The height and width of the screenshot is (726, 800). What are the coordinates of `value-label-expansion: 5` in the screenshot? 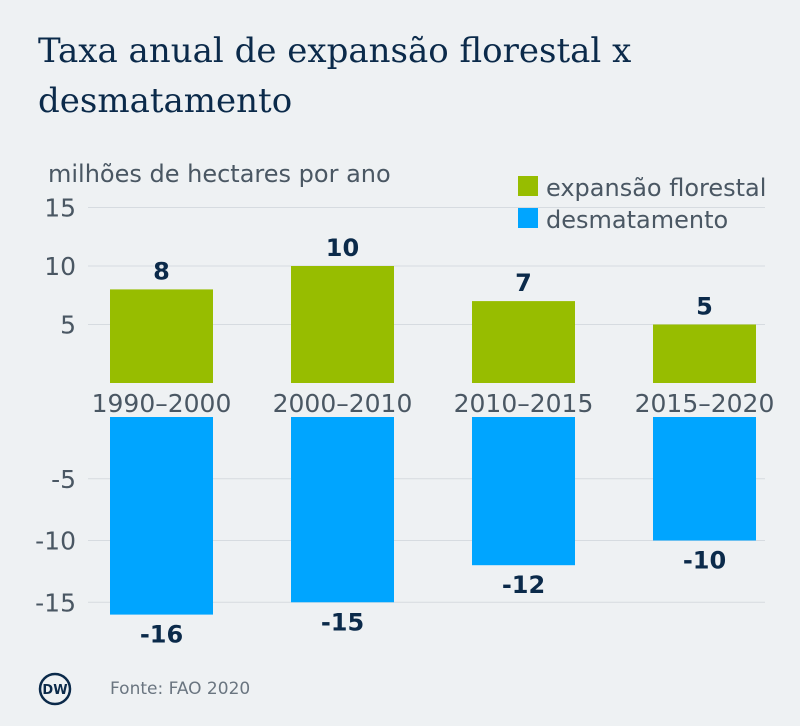 It's located at (704, 307).